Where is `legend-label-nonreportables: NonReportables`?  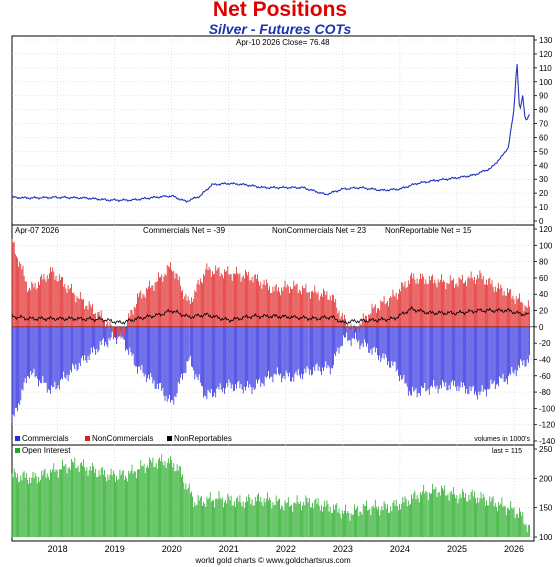
legend-label-nonreportables: NonReportables is located at coordinates (203, 438).